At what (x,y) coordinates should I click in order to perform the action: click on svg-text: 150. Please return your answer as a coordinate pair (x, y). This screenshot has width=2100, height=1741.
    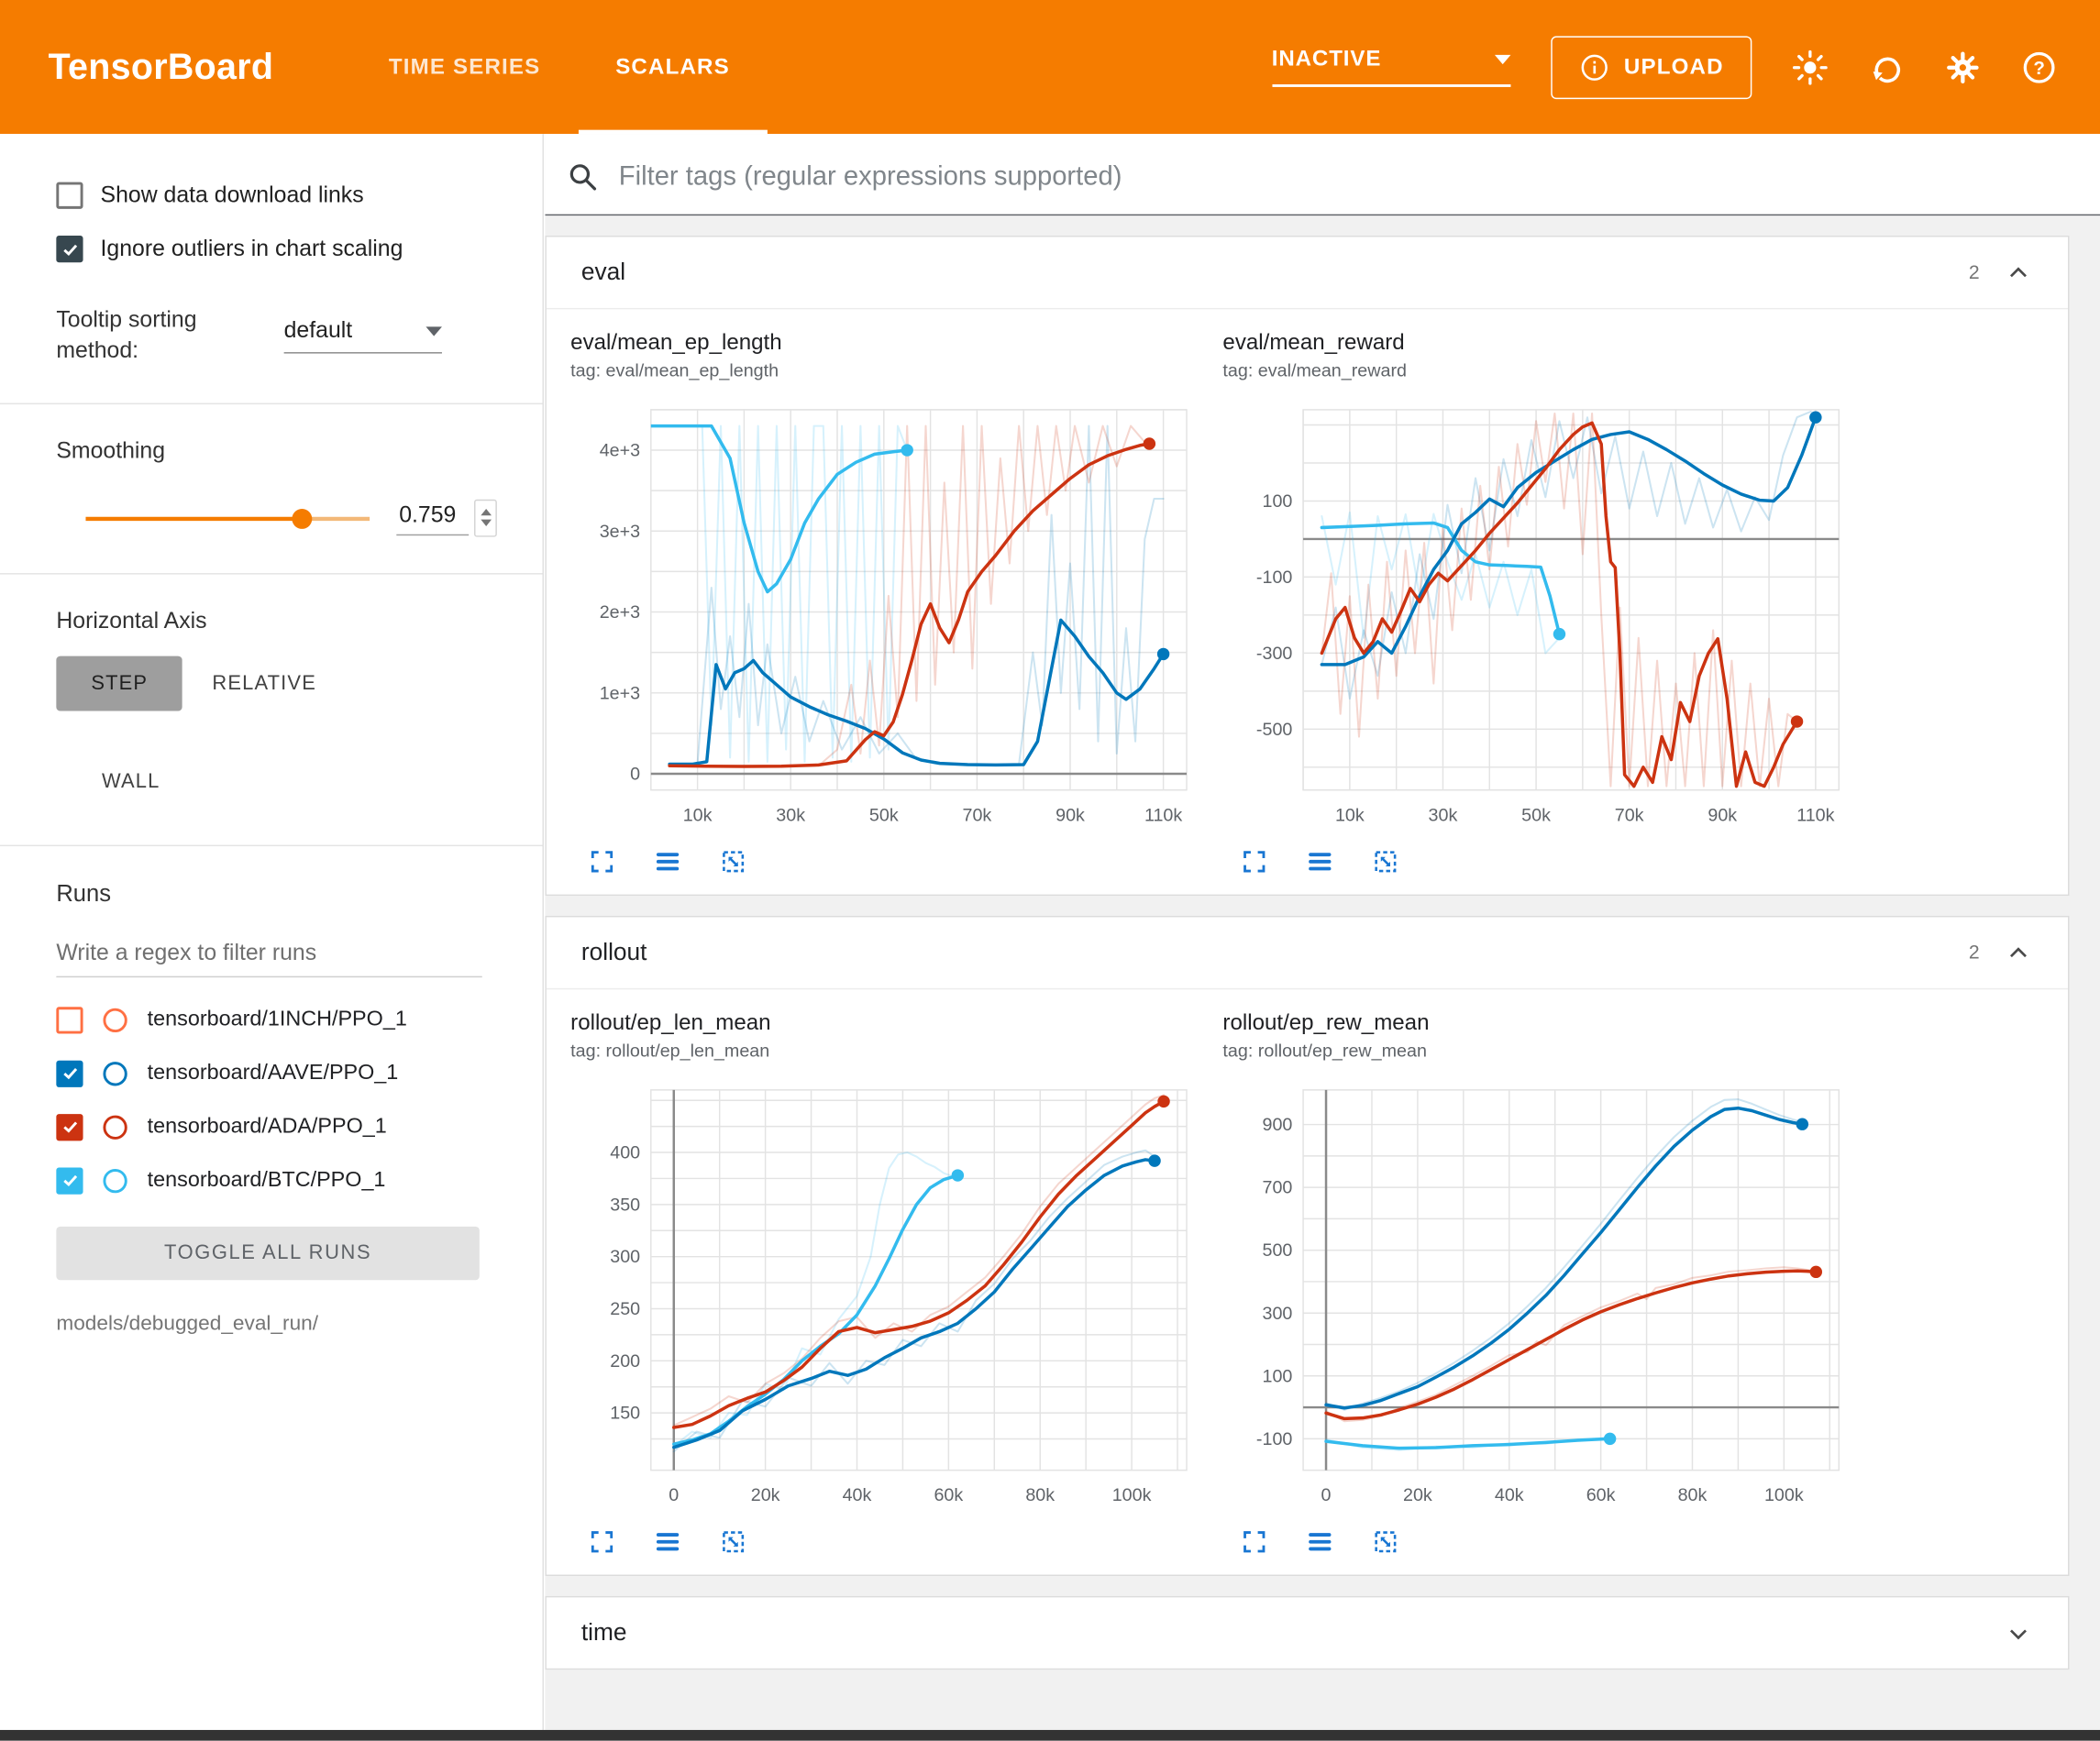
    Looking at the image, I should click on (625, 1414).